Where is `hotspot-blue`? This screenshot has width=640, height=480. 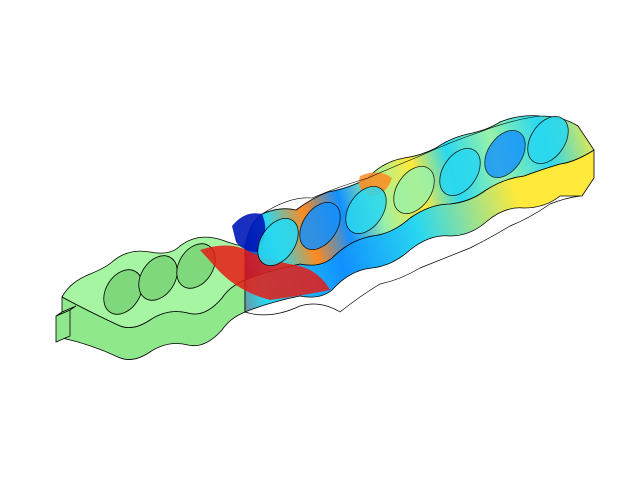
hotspot-blue is located at coordinates (249, 232).